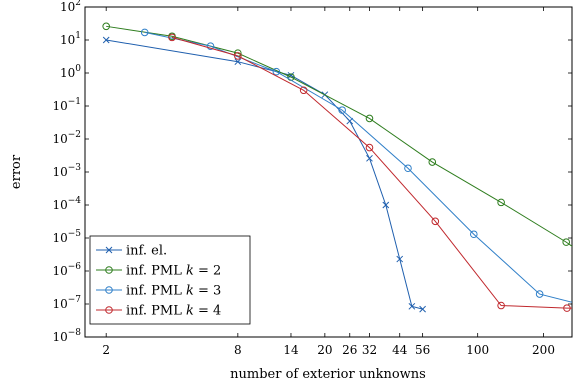 The image size is (584, 387). Describe the element at coordinates (477, 350) in the screenshot. I see `x-tick-label: 100` at that location.